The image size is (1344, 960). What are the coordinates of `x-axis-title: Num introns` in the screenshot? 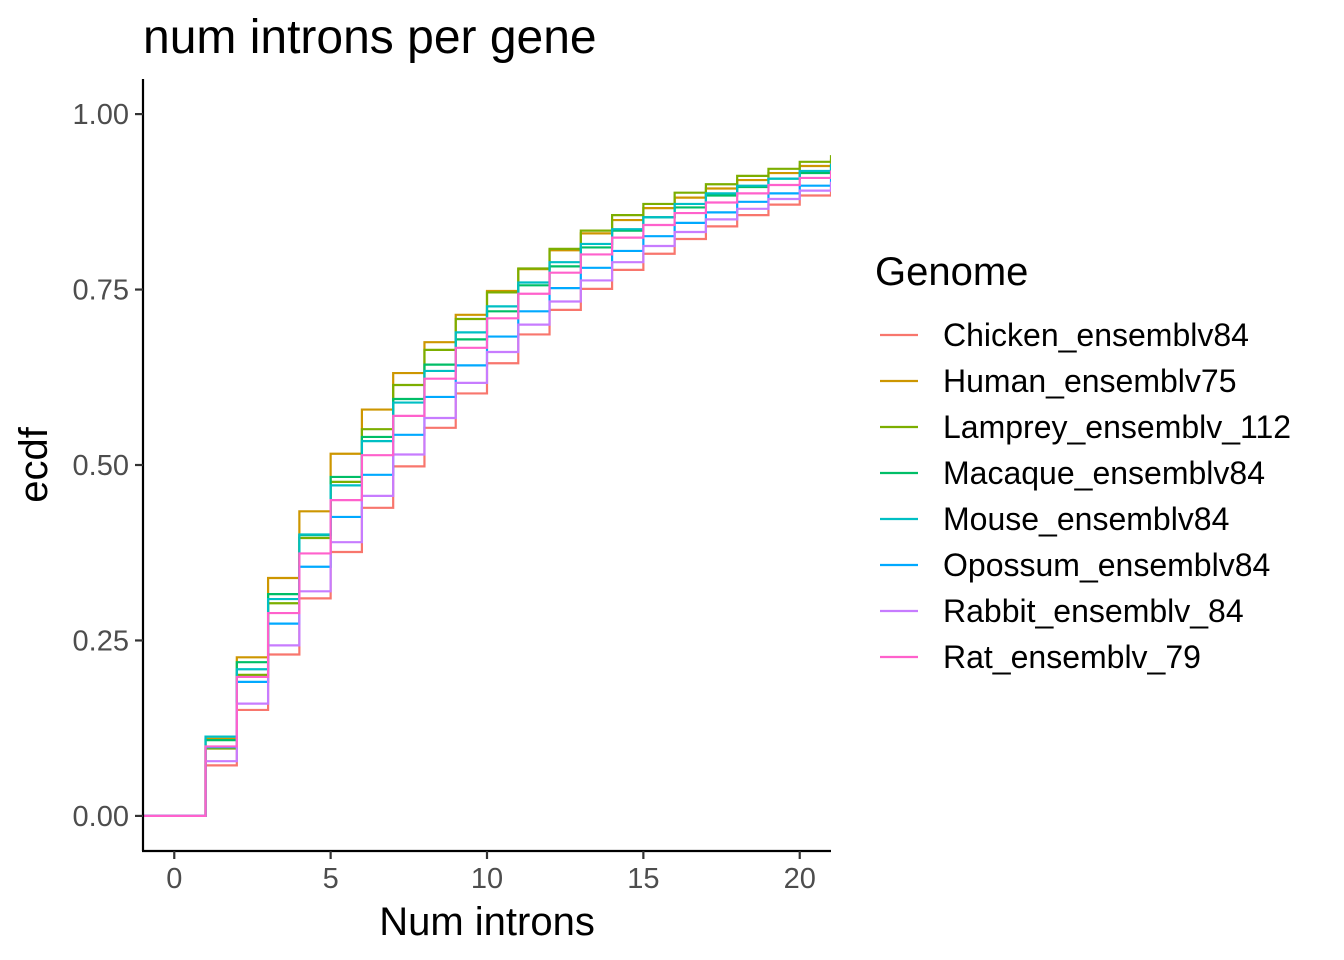 It's located at (487, 922).